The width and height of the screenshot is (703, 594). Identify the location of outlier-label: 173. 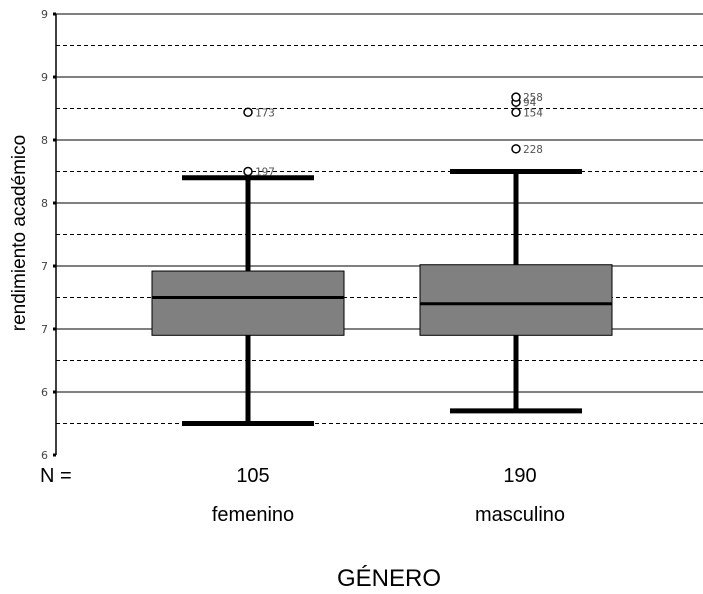
(265, 112).